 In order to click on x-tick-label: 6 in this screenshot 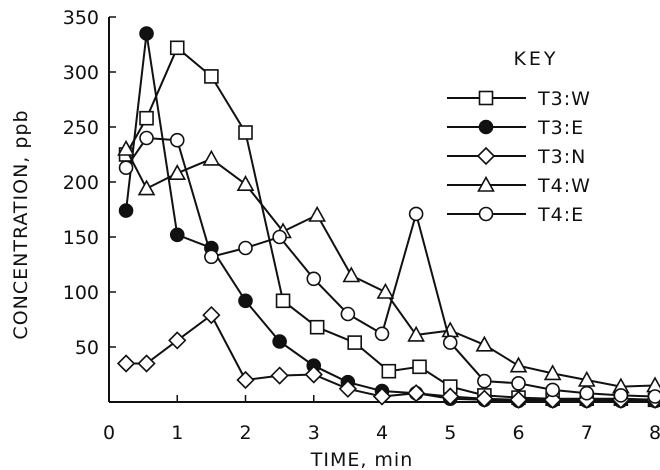, I will do `click(518, 433)`.